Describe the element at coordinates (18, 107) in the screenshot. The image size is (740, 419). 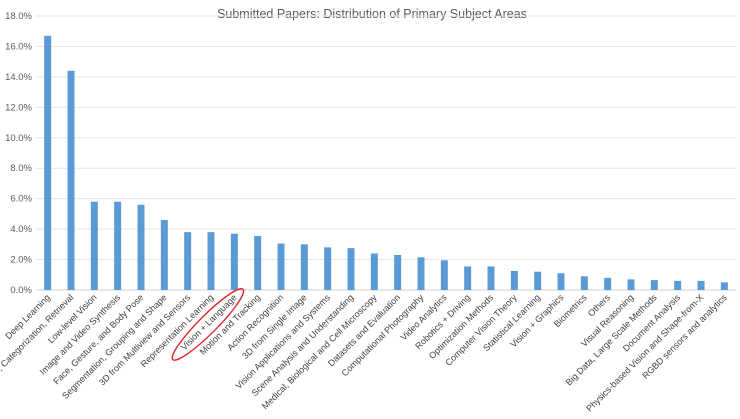
I see `y-tick-label: 12.0%` at that location.